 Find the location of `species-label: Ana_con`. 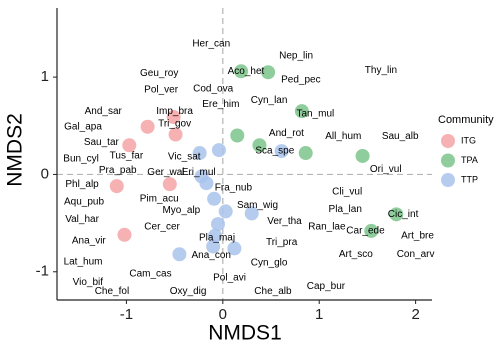

species-label: Ana_con is located at coordinates (210, 255).